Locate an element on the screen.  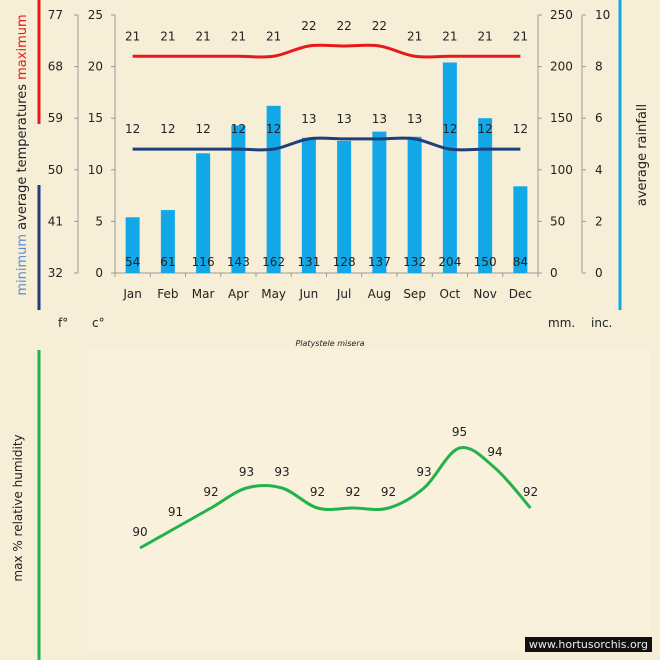
rainfall-value-label: 150 is located at coordinates (485, 262).